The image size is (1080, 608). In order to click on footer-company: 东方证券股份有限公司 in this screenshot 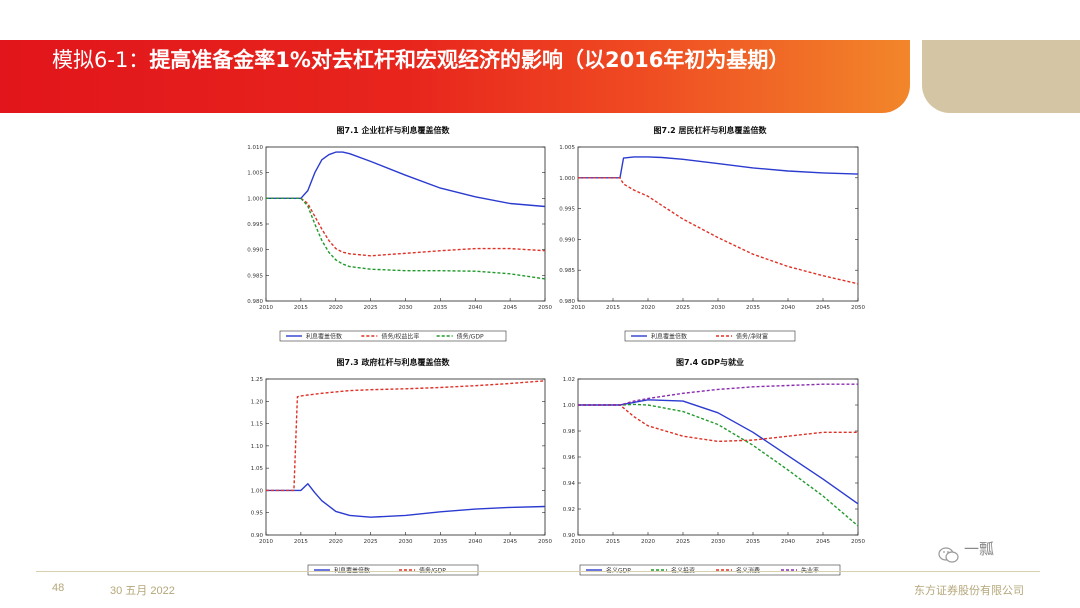, I will do `click(969, 591)`.